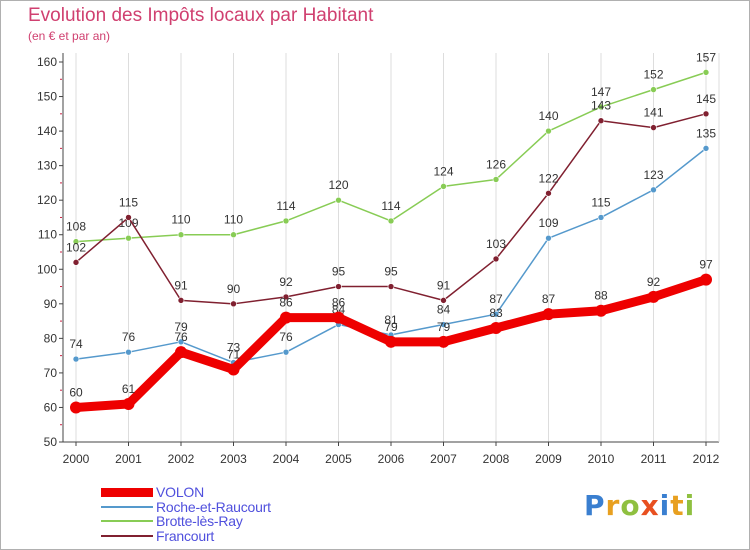  I want to click on y-tick-label: 70, so click(51, 373).